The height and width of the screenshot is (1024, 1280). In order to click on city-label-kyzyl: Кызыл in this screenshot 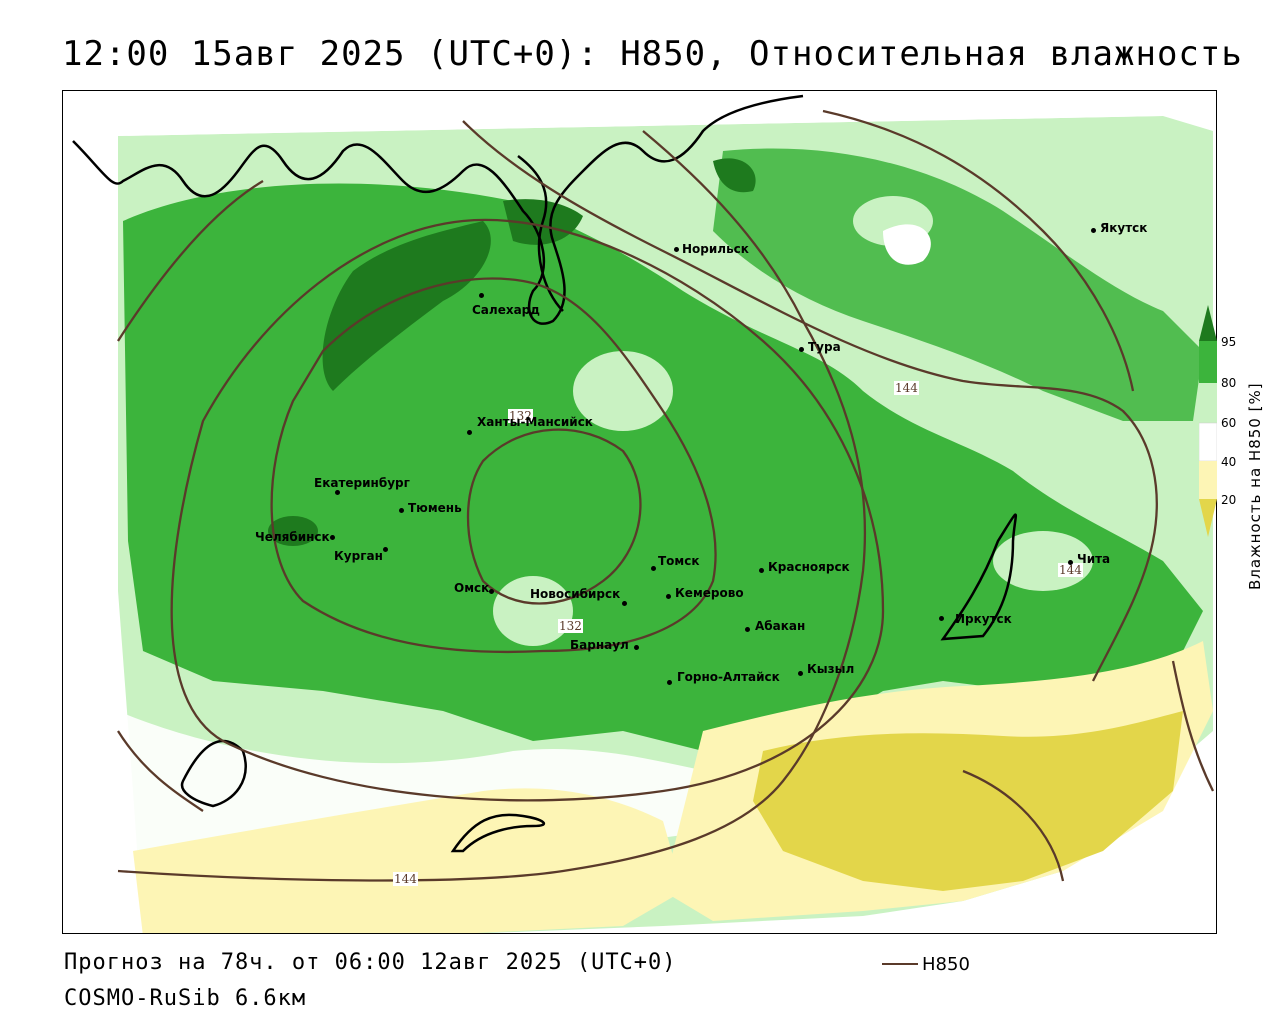, I will do `click(831, 669)`.